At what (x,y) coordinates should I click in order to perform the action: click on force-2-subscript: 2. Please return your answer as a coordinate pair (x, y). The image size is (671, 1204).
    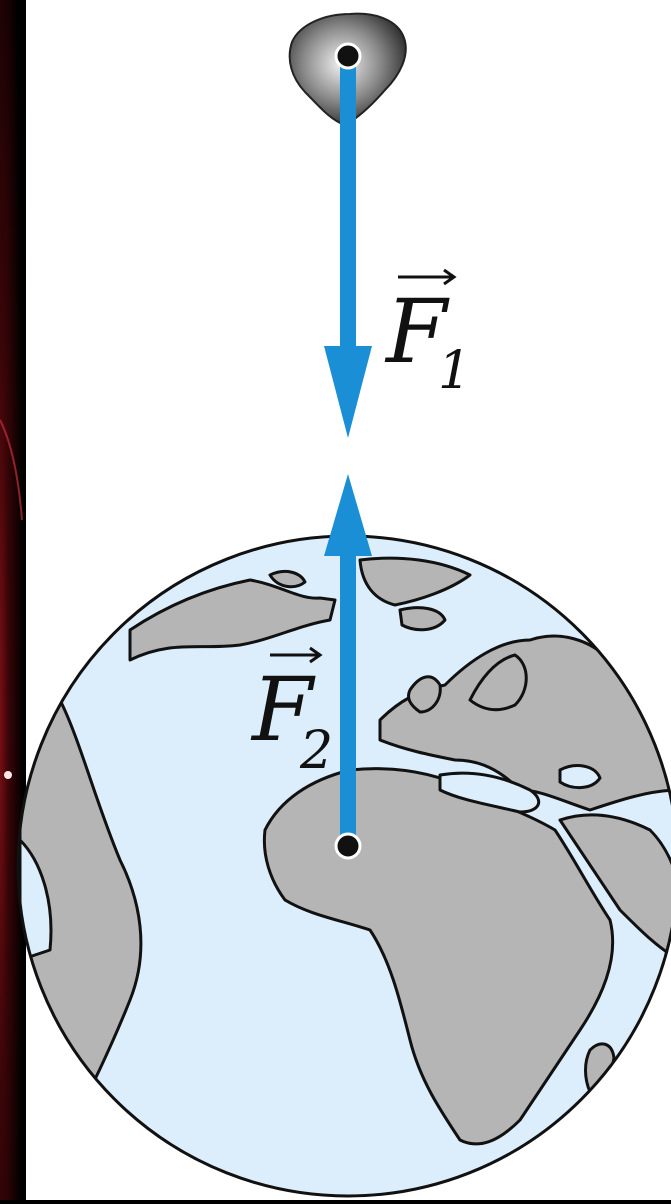
    Looking at the image, I should click on (316, 751).